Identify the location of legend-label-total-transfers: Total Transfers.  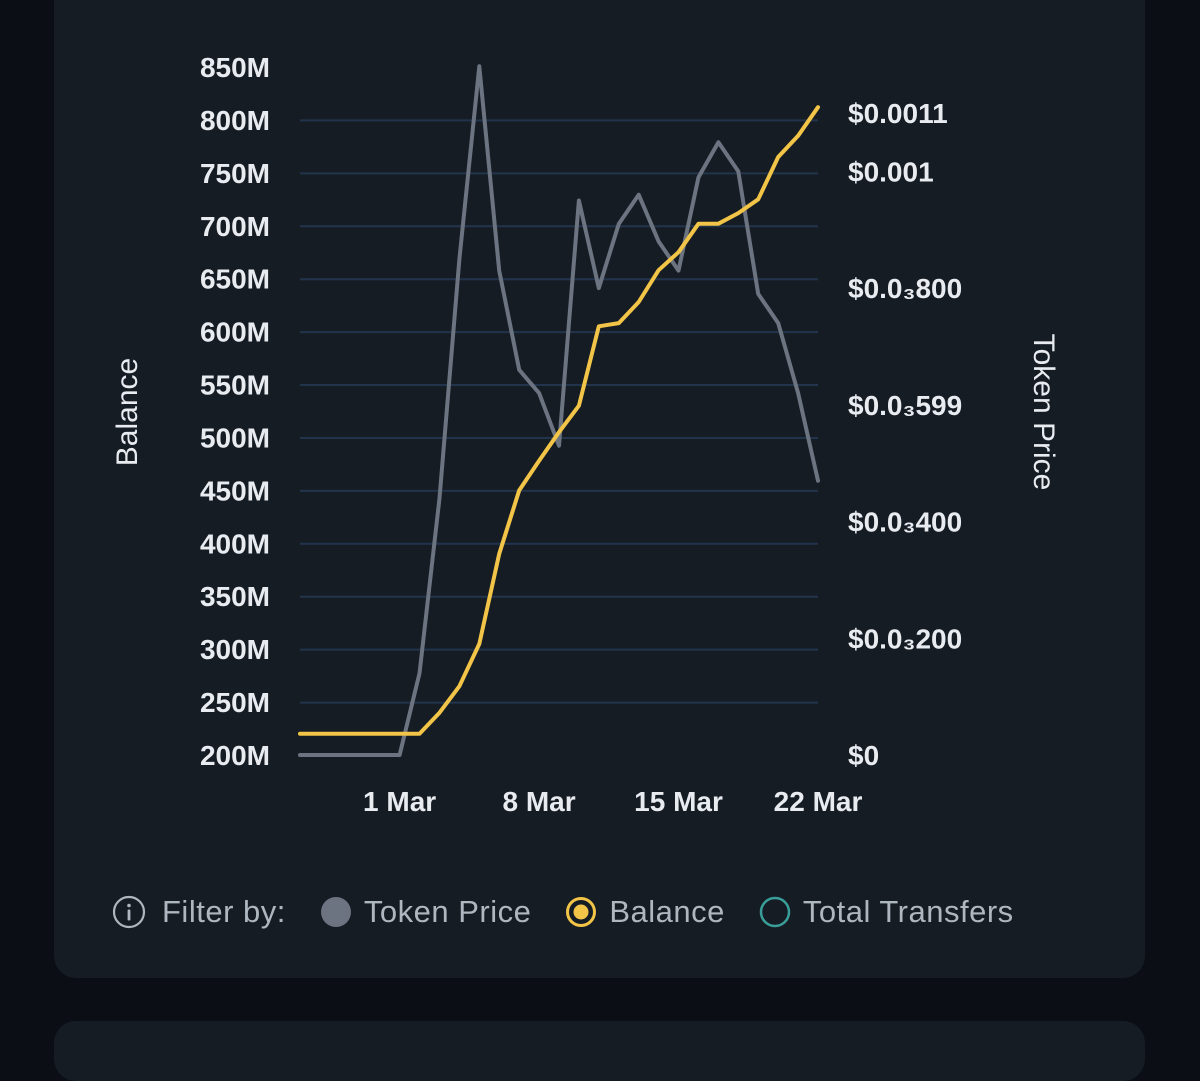
(908, 911).